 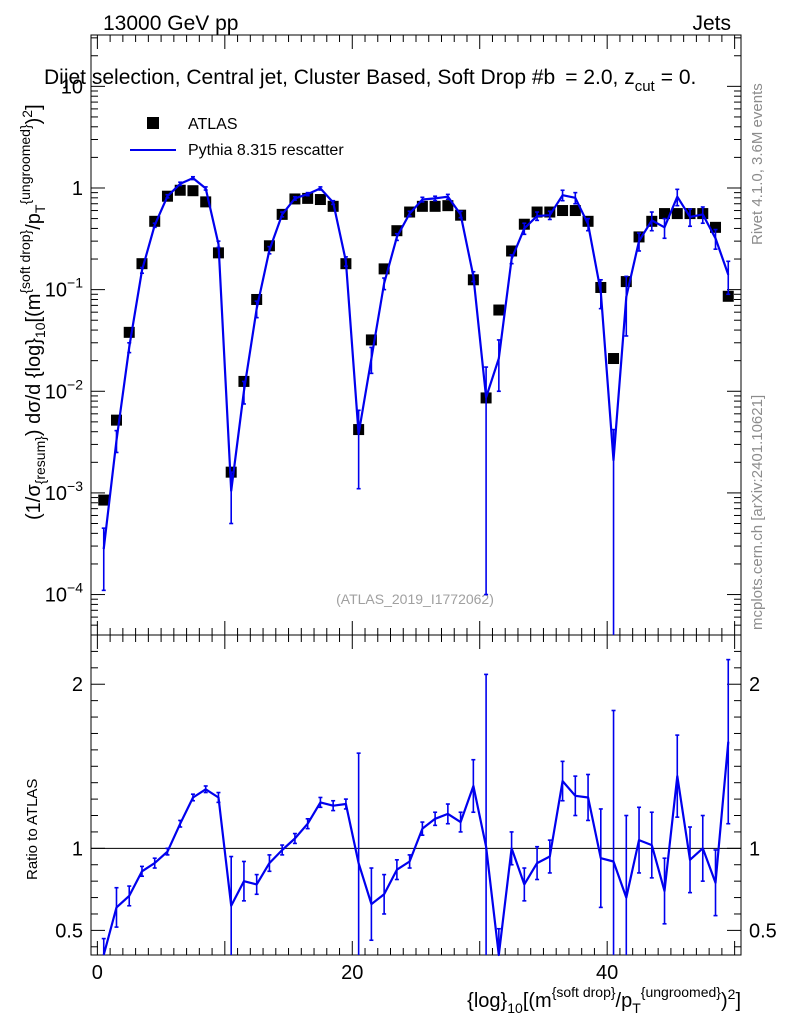 What do you see at coordinates (153, 123) in the screenshot?
I see `legend-atlas-marker` at bounding box center [153, 123].